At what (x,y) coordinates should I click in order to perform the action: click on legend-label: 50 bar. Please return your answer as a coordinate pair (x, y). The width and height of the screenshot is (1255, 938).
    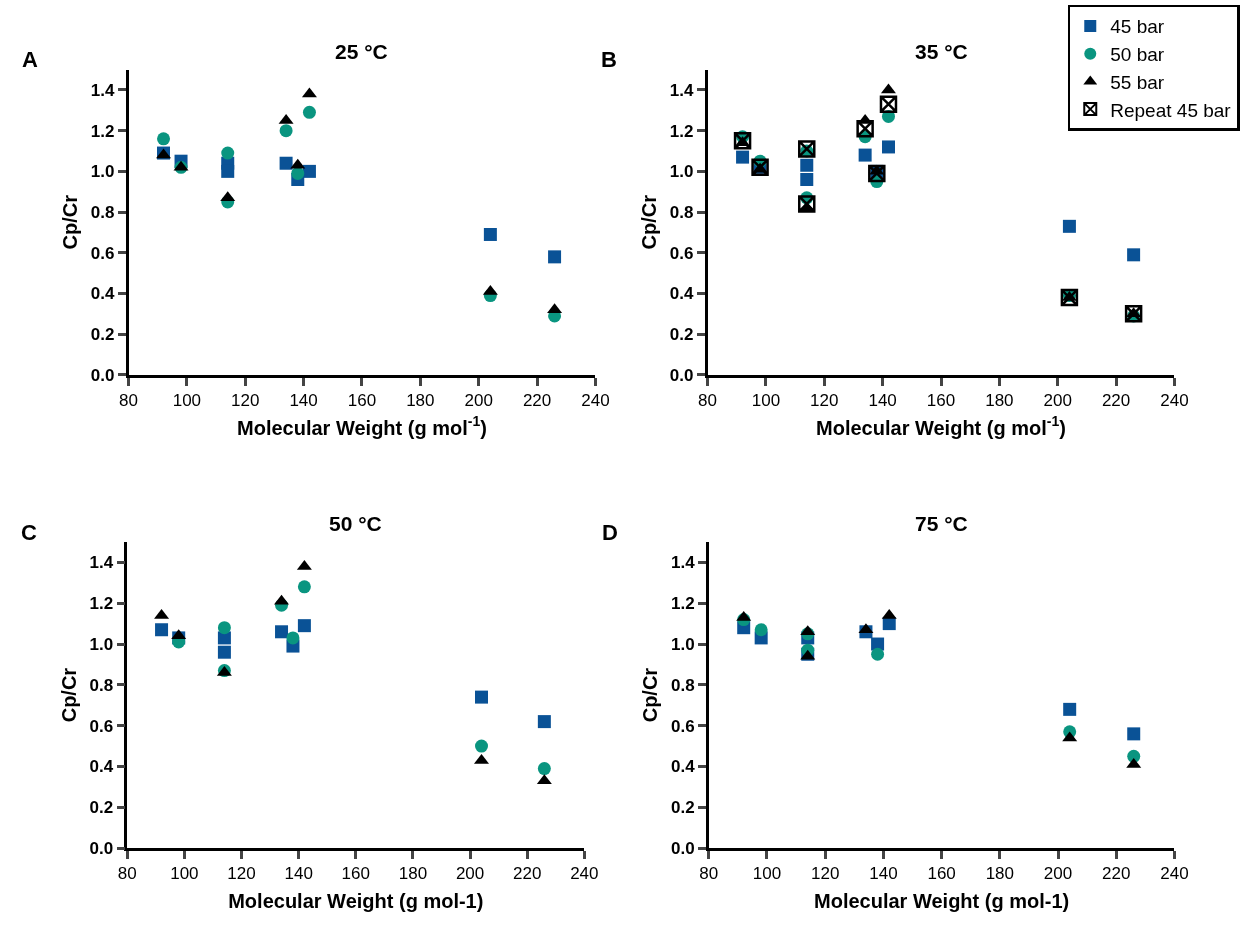
    Looking at the image, I should click on (1137, 55).